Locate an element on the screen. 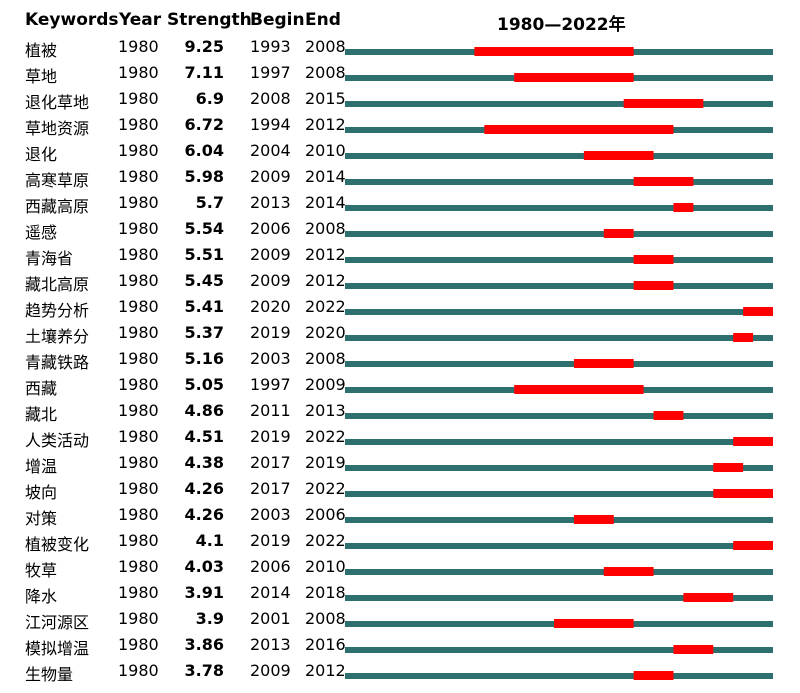 This screenshot has width=800, height=693. cell-strength: 4.26 is located at coordinates (204, 488).